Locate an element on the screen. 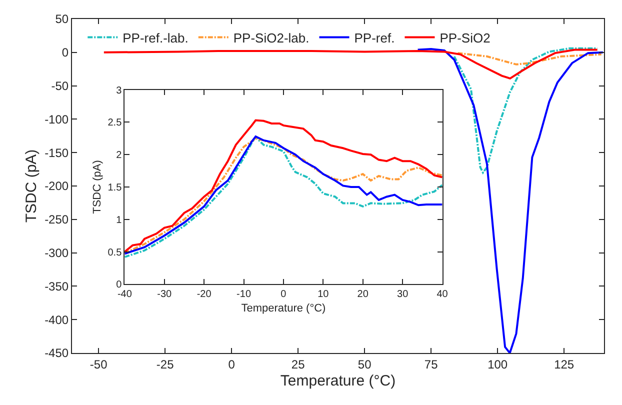 The height and width of the screenshot is (405, 622). y-tick-label: -450 is located at coordinates (56, 353).